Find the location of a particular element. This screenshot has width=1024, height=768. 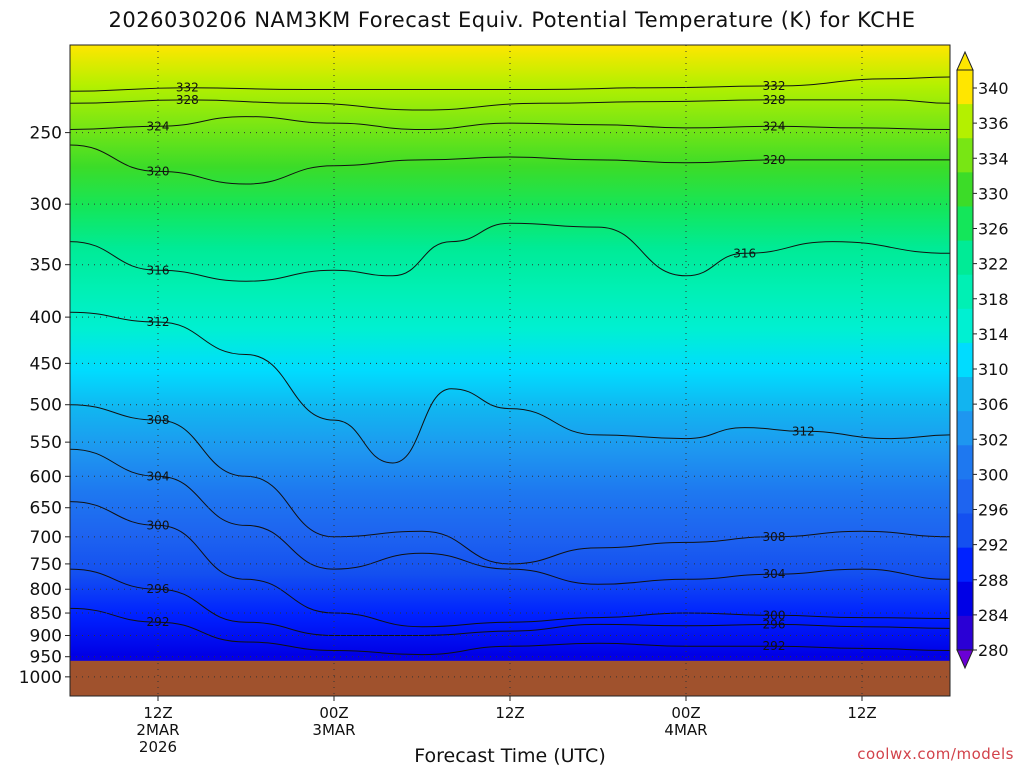

colorbar-label-284: 284 is located at coordinates (993, 615).